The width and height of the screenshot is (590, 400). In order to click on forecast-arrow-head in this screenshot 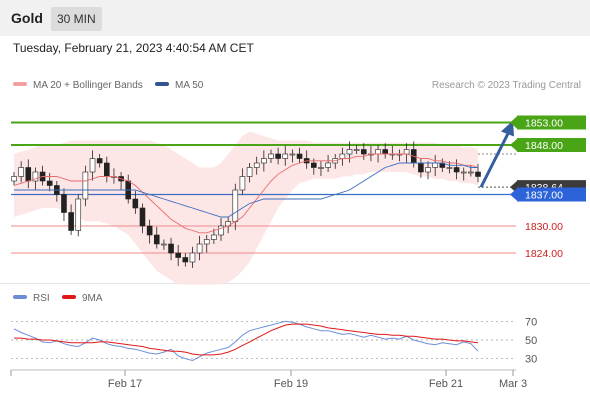, I will do `click(507, 128)`.